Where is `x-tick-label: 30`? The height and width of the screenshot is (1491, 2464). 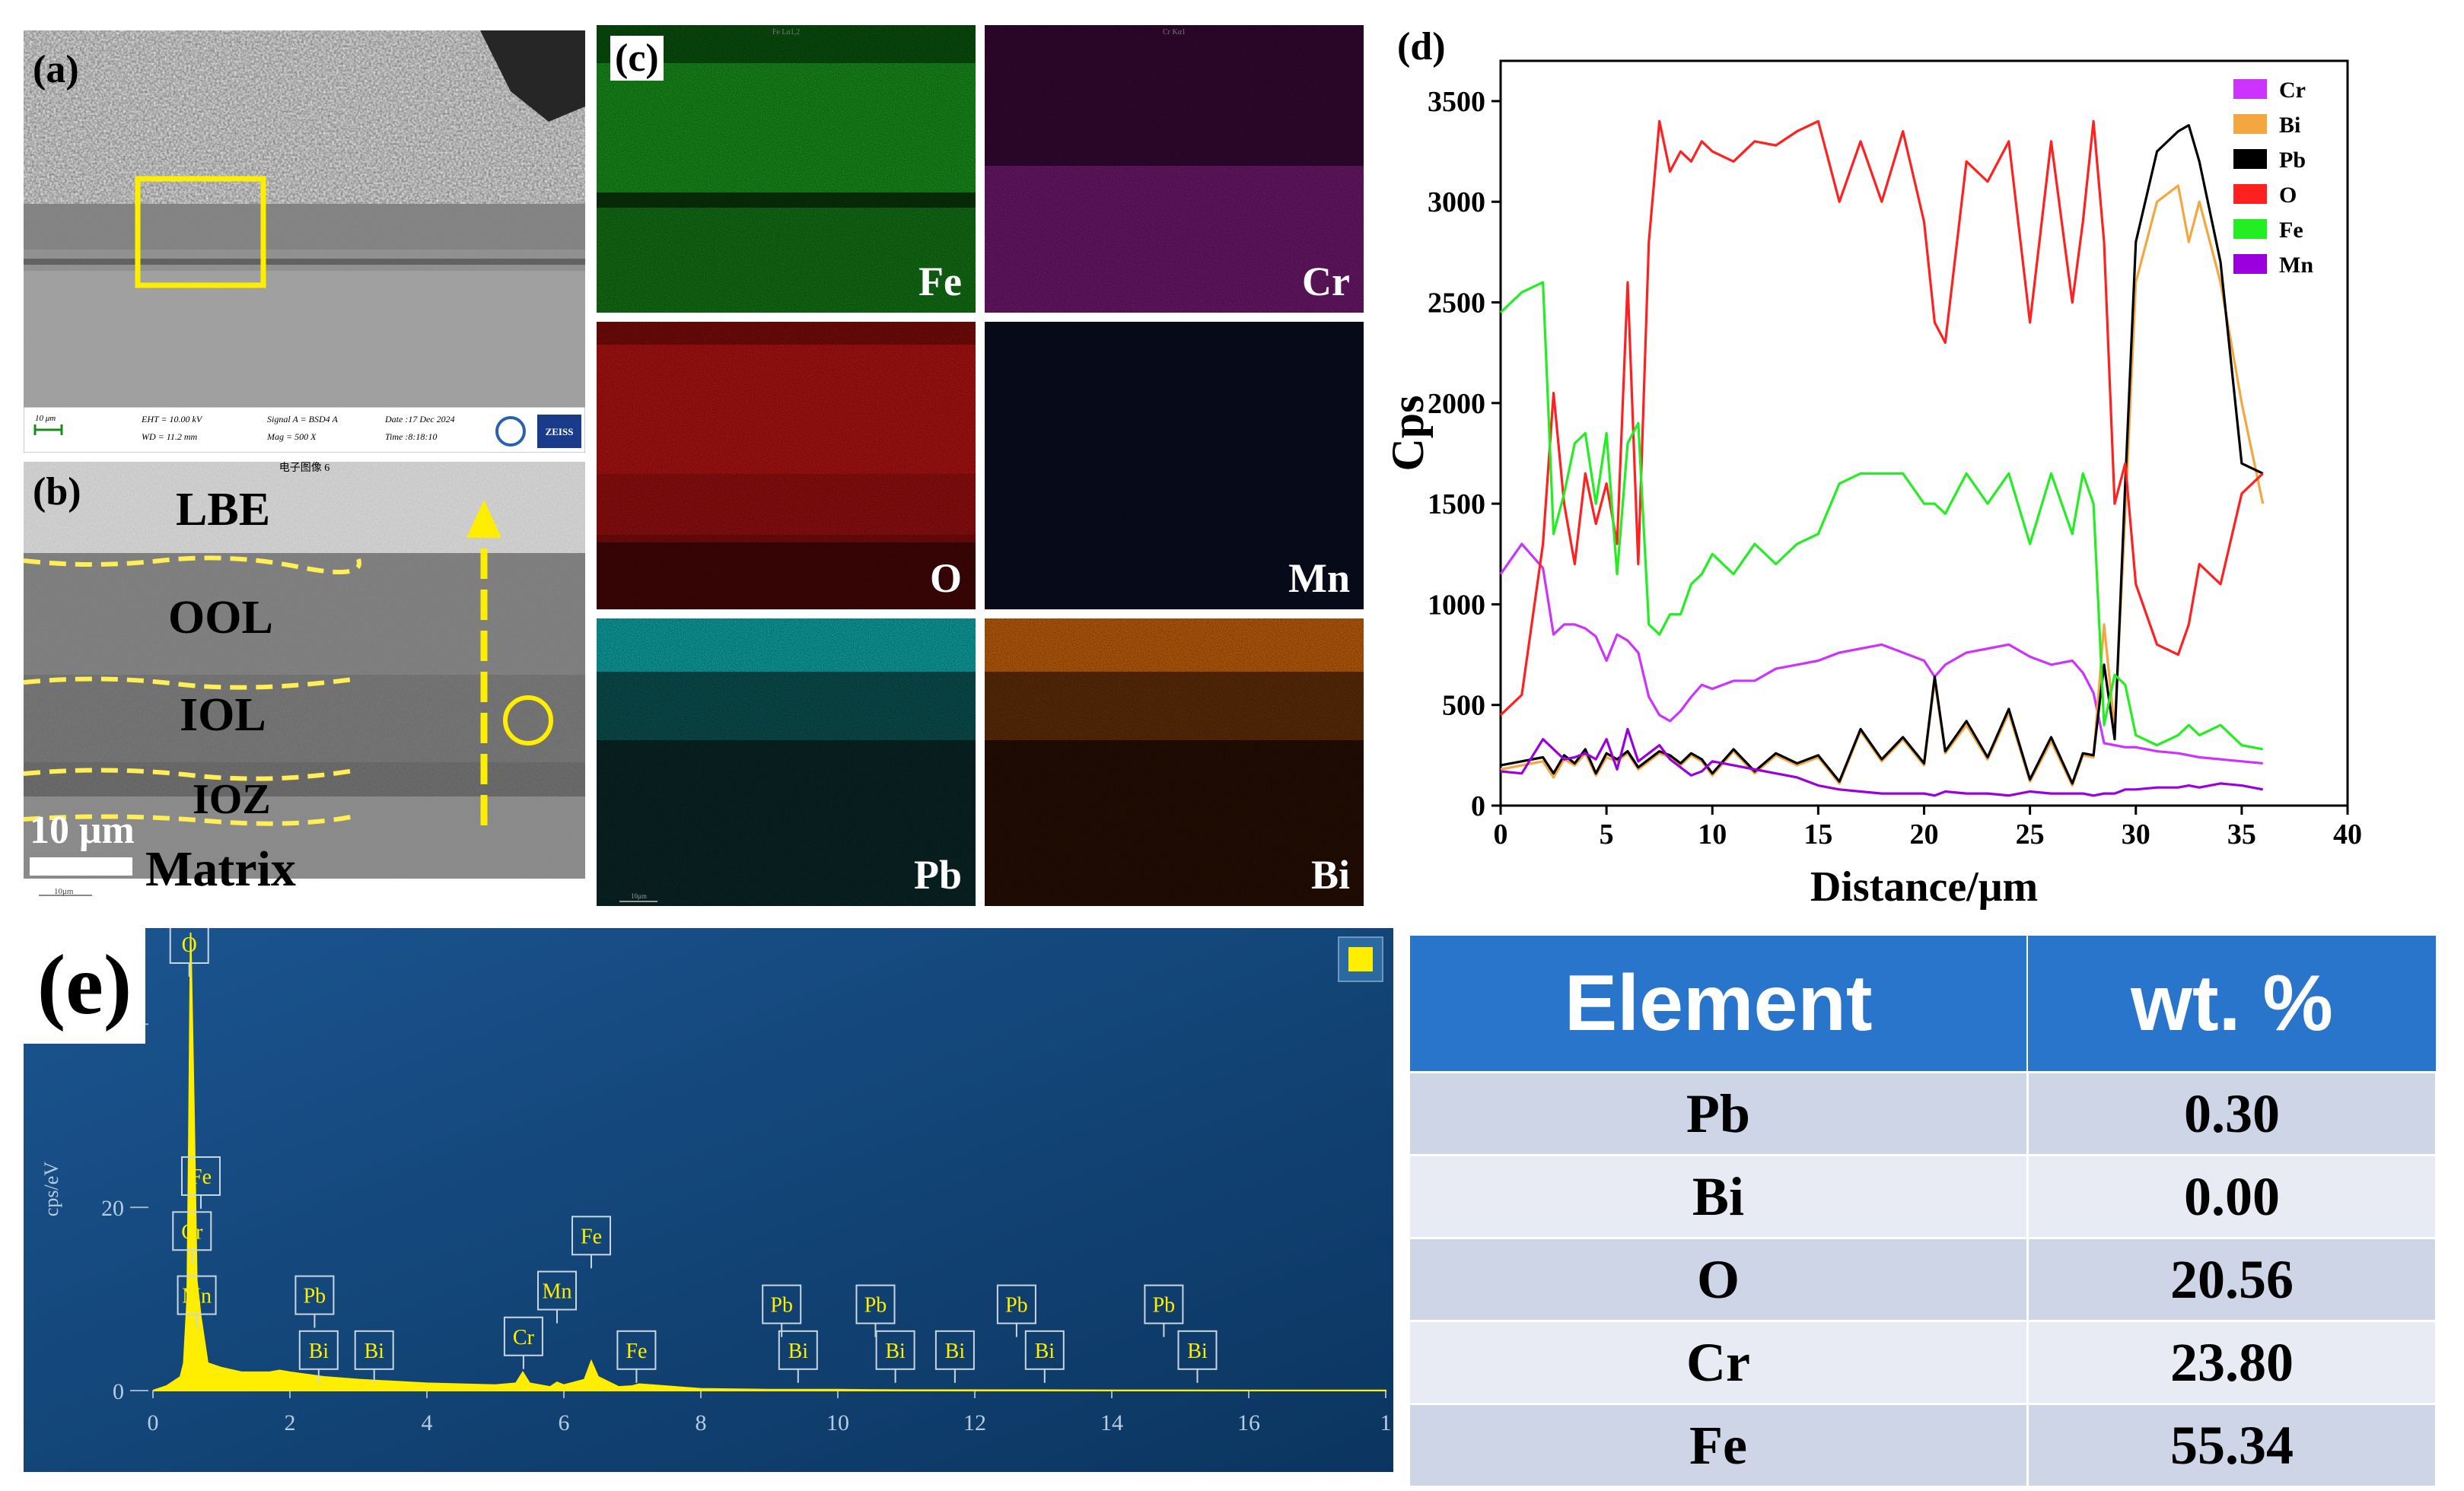 x-tick-label: 30 is located at coordinates (2136, 834).